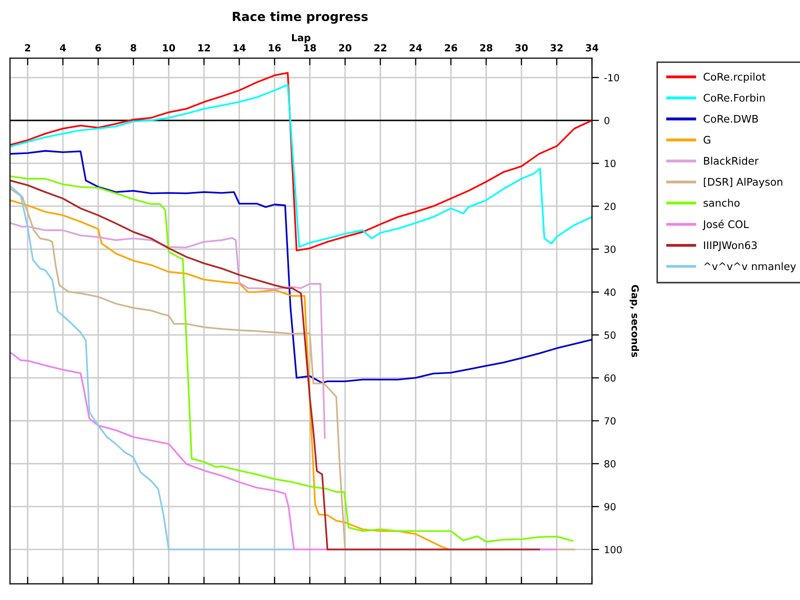  I want to click on x-axis-title: Lap, so click(301, 39).